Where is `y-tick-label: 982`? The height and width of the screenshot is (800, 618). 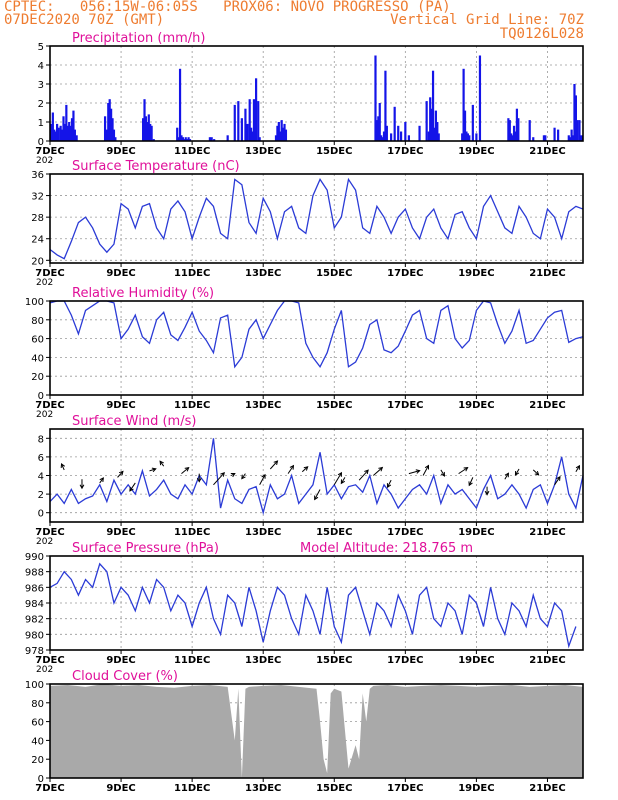
y-tick-label: 982 is located at coordinates (34, 620).